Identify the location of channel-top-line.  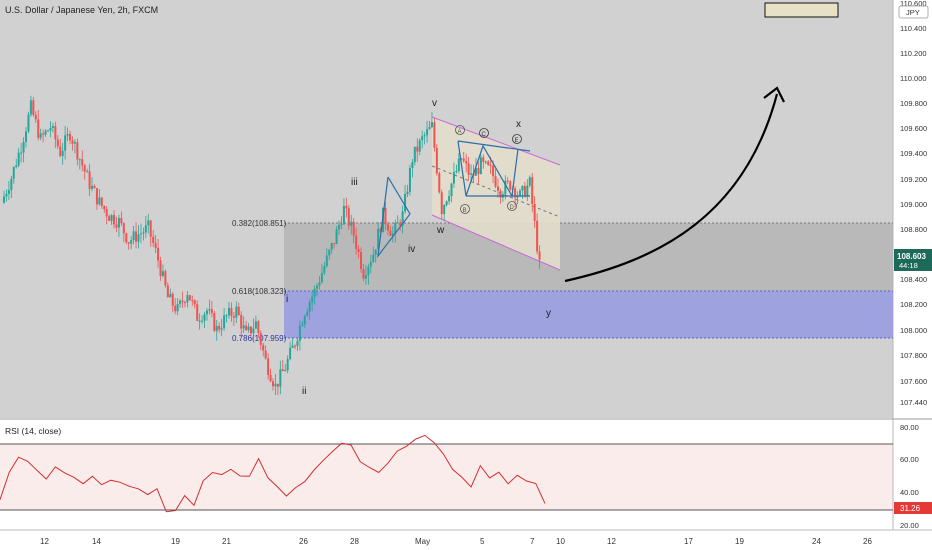
(496, 141).